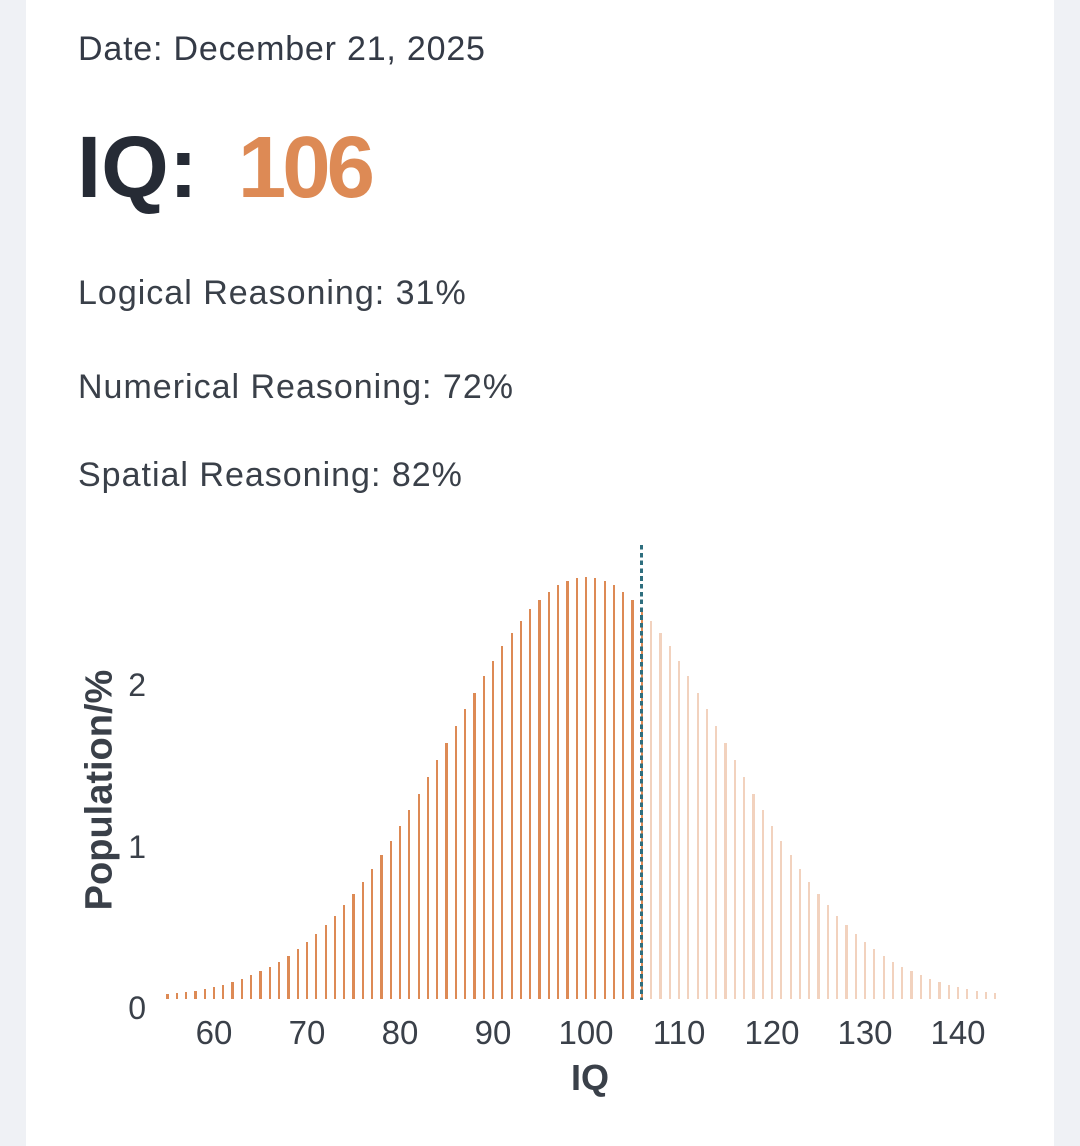  I want to click on x-tick-label: 90, so click(493, 1032).